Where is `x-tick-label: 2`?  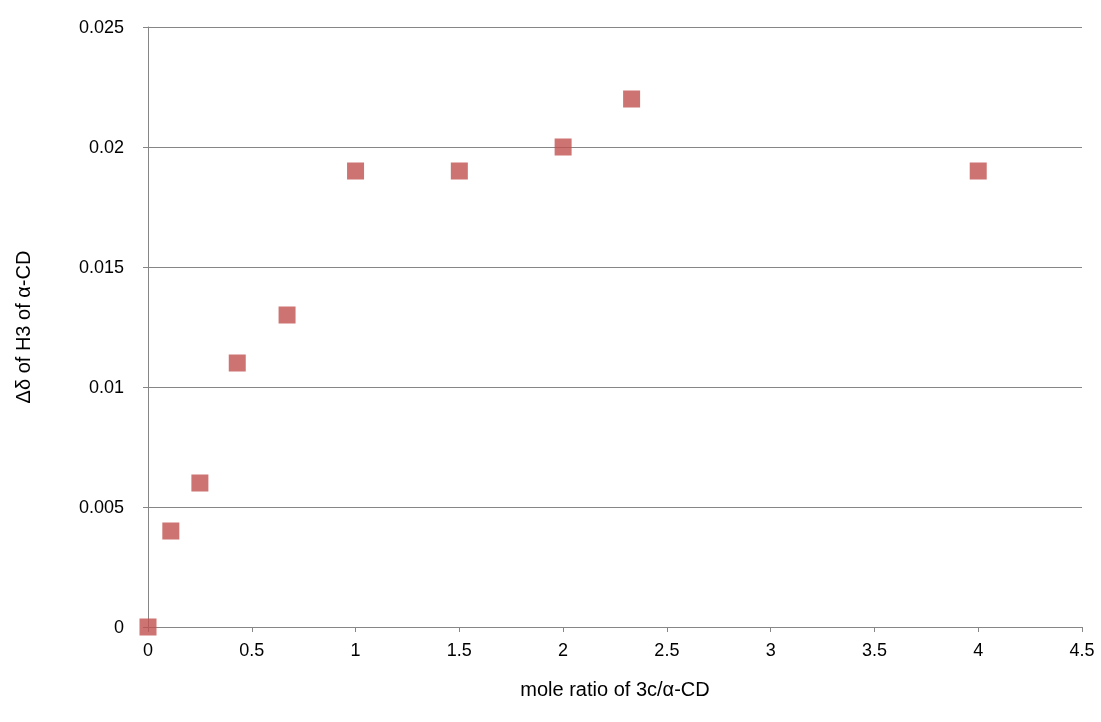
x-tick-label: 2 is located at coordinates (563, 650).